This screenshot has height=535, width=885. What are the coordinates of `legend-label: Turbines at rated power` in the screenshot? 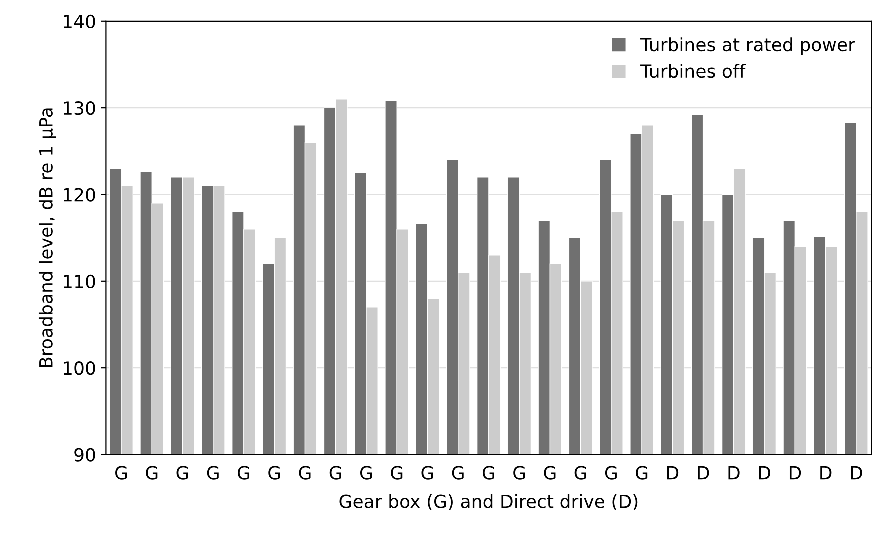 It's located at (748, 47).